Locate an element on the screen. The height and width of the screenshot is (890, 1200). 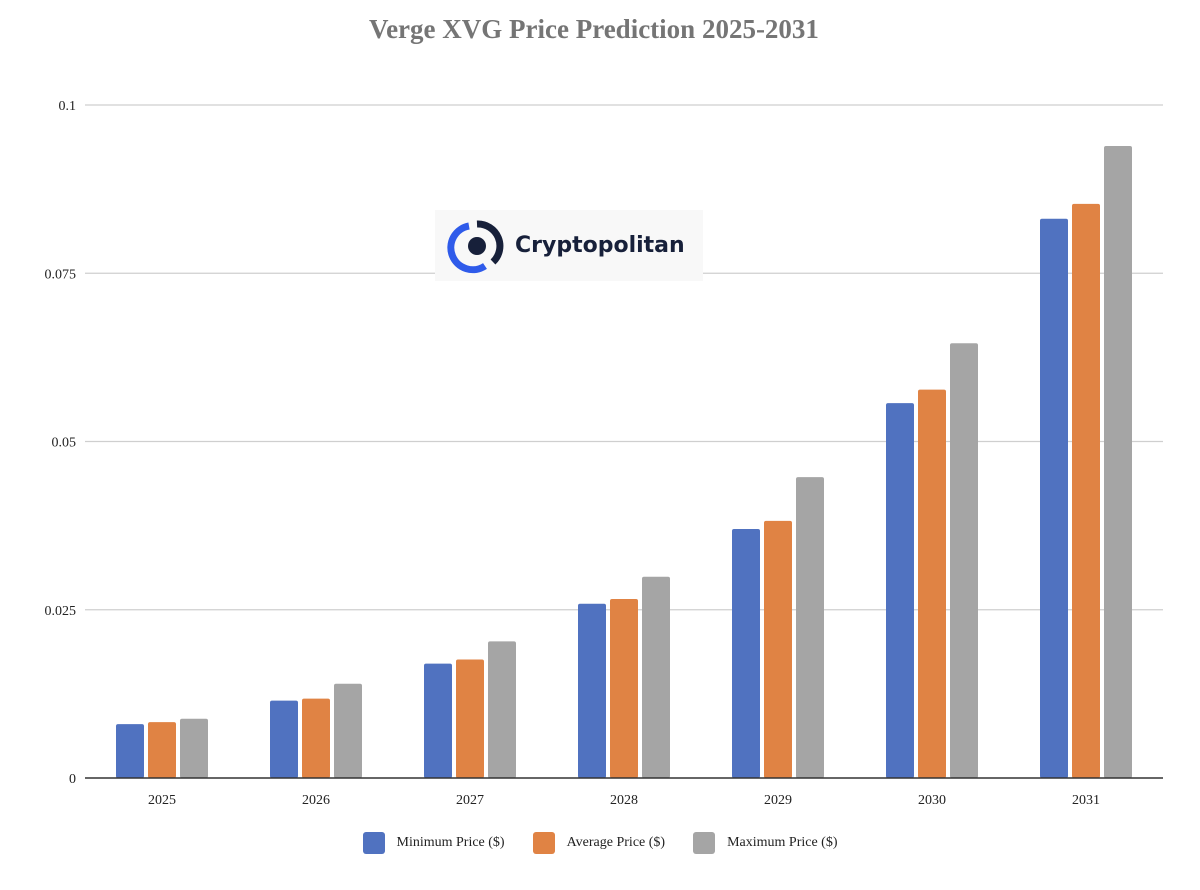
legend-item: Minimum Price ($) is located at coordinates (433, 843).